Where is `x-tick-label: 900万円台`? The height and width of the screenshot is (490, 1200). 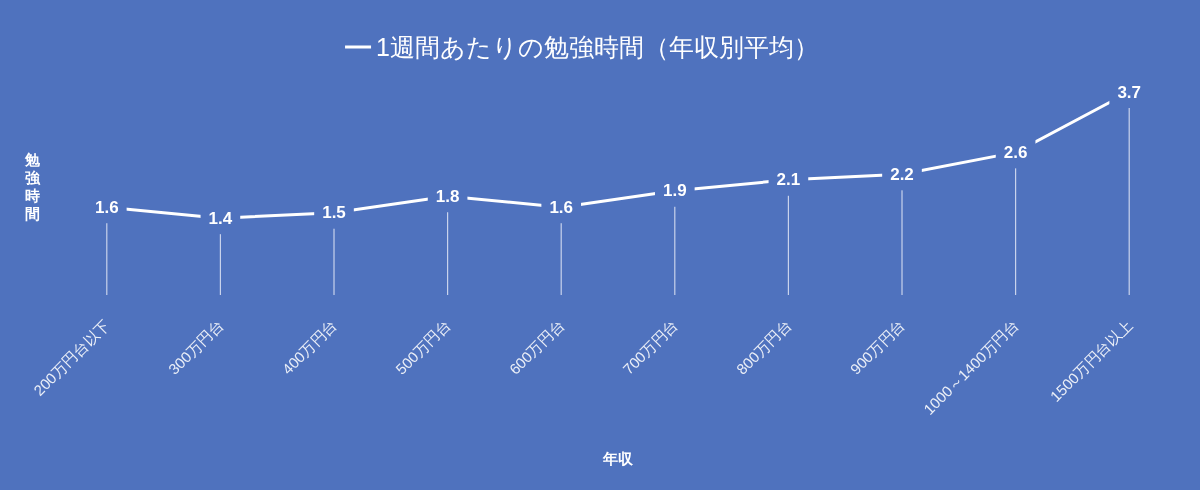
x-tick-label: 900万円台 is located at coordinates (877, 347).